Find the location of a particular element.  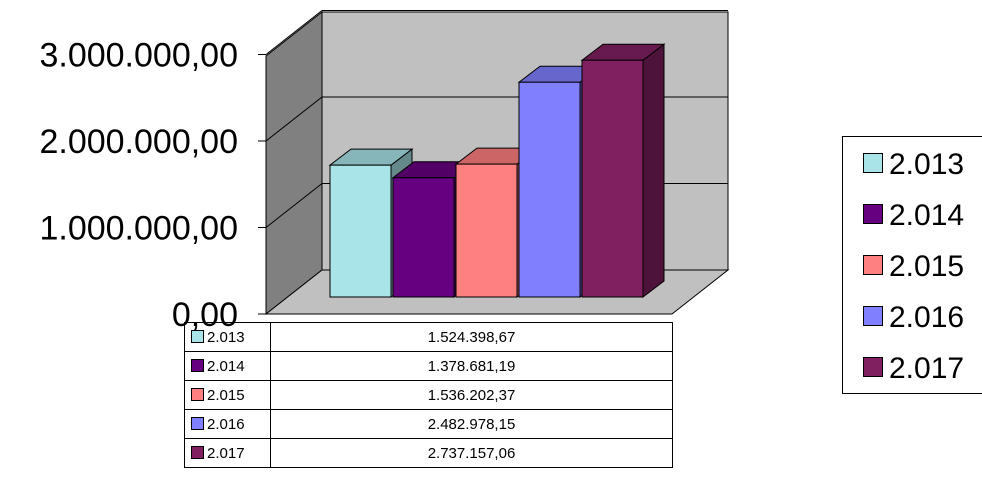

table-row: 2.017 2.737.157,06 is located at coordinates (428, 453).